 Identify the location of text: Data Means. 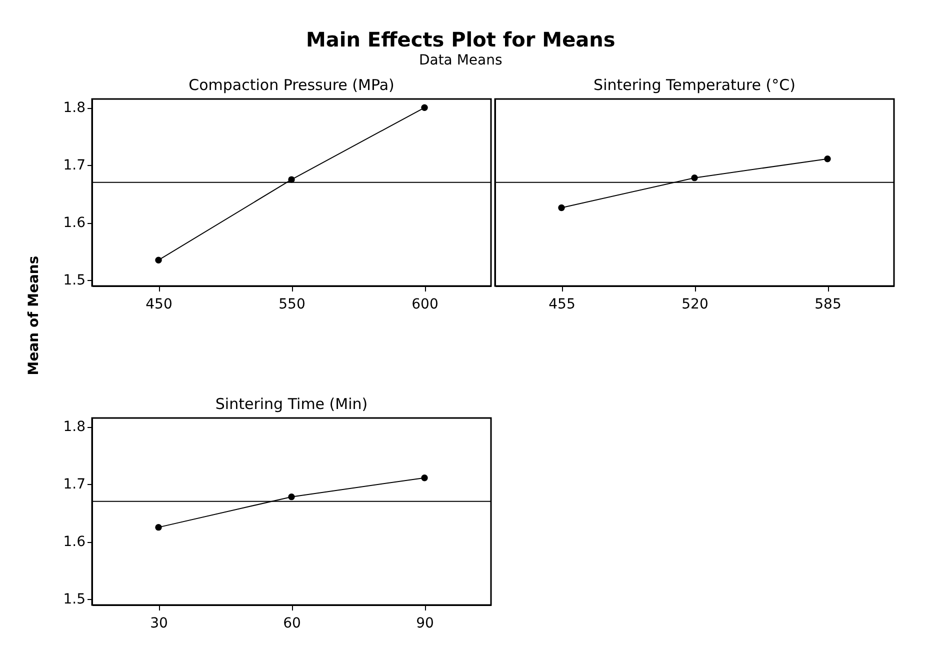
(460, 60).